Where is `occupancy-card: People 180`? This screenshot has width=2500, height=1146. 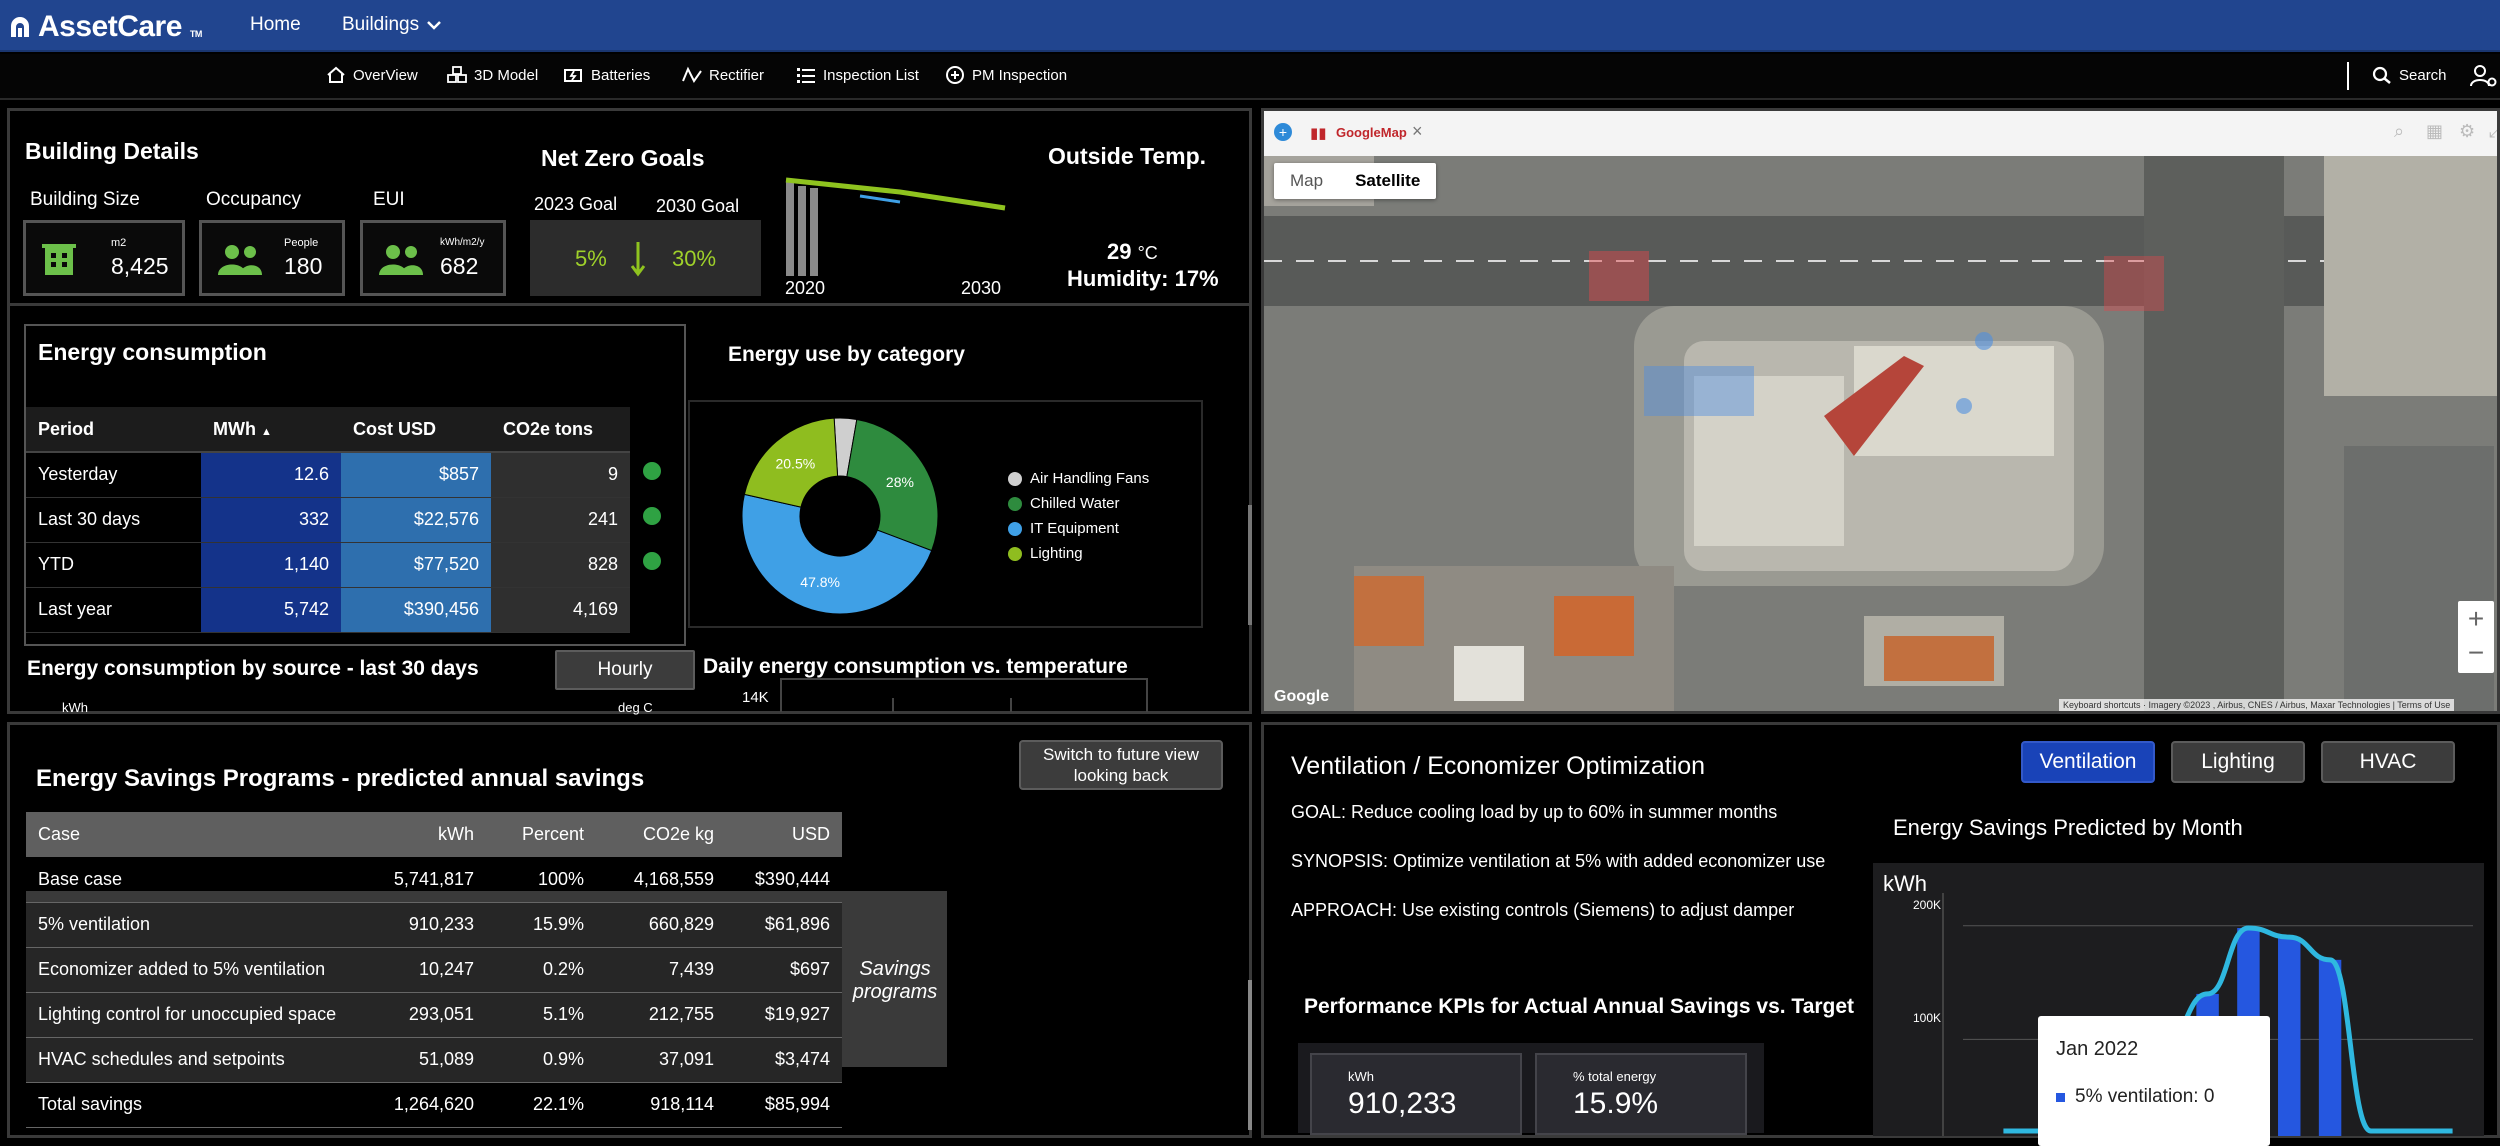 occupancy-card: People 180 is located at coordinates (272, 258).